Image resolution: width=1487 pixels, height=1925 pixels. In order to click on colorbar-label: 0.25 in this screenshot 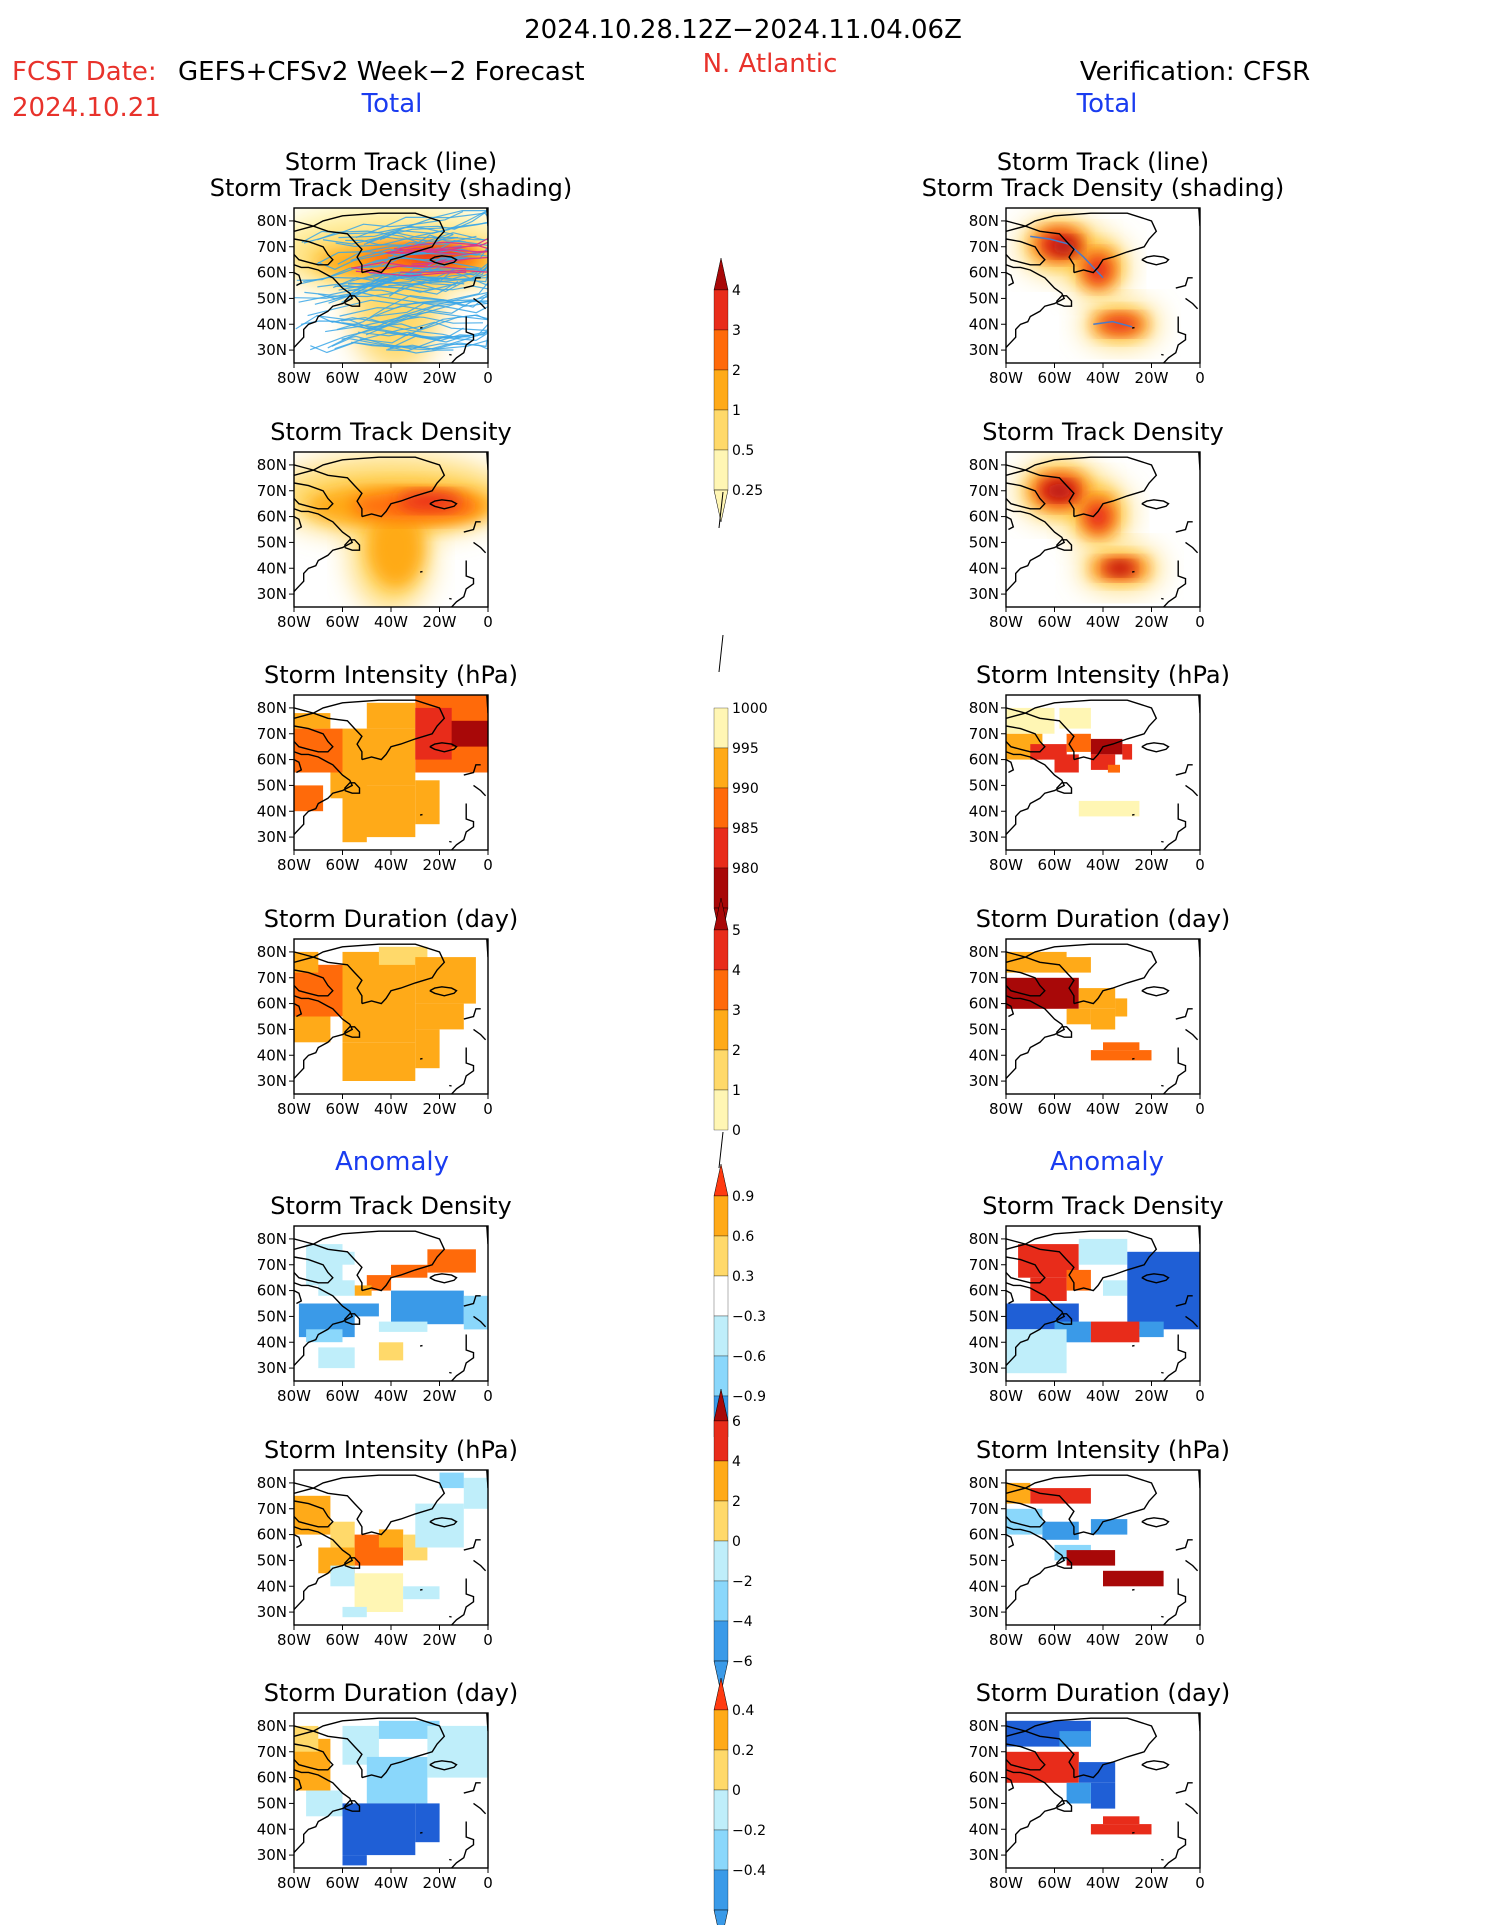, I will do `click(747, 491)`.